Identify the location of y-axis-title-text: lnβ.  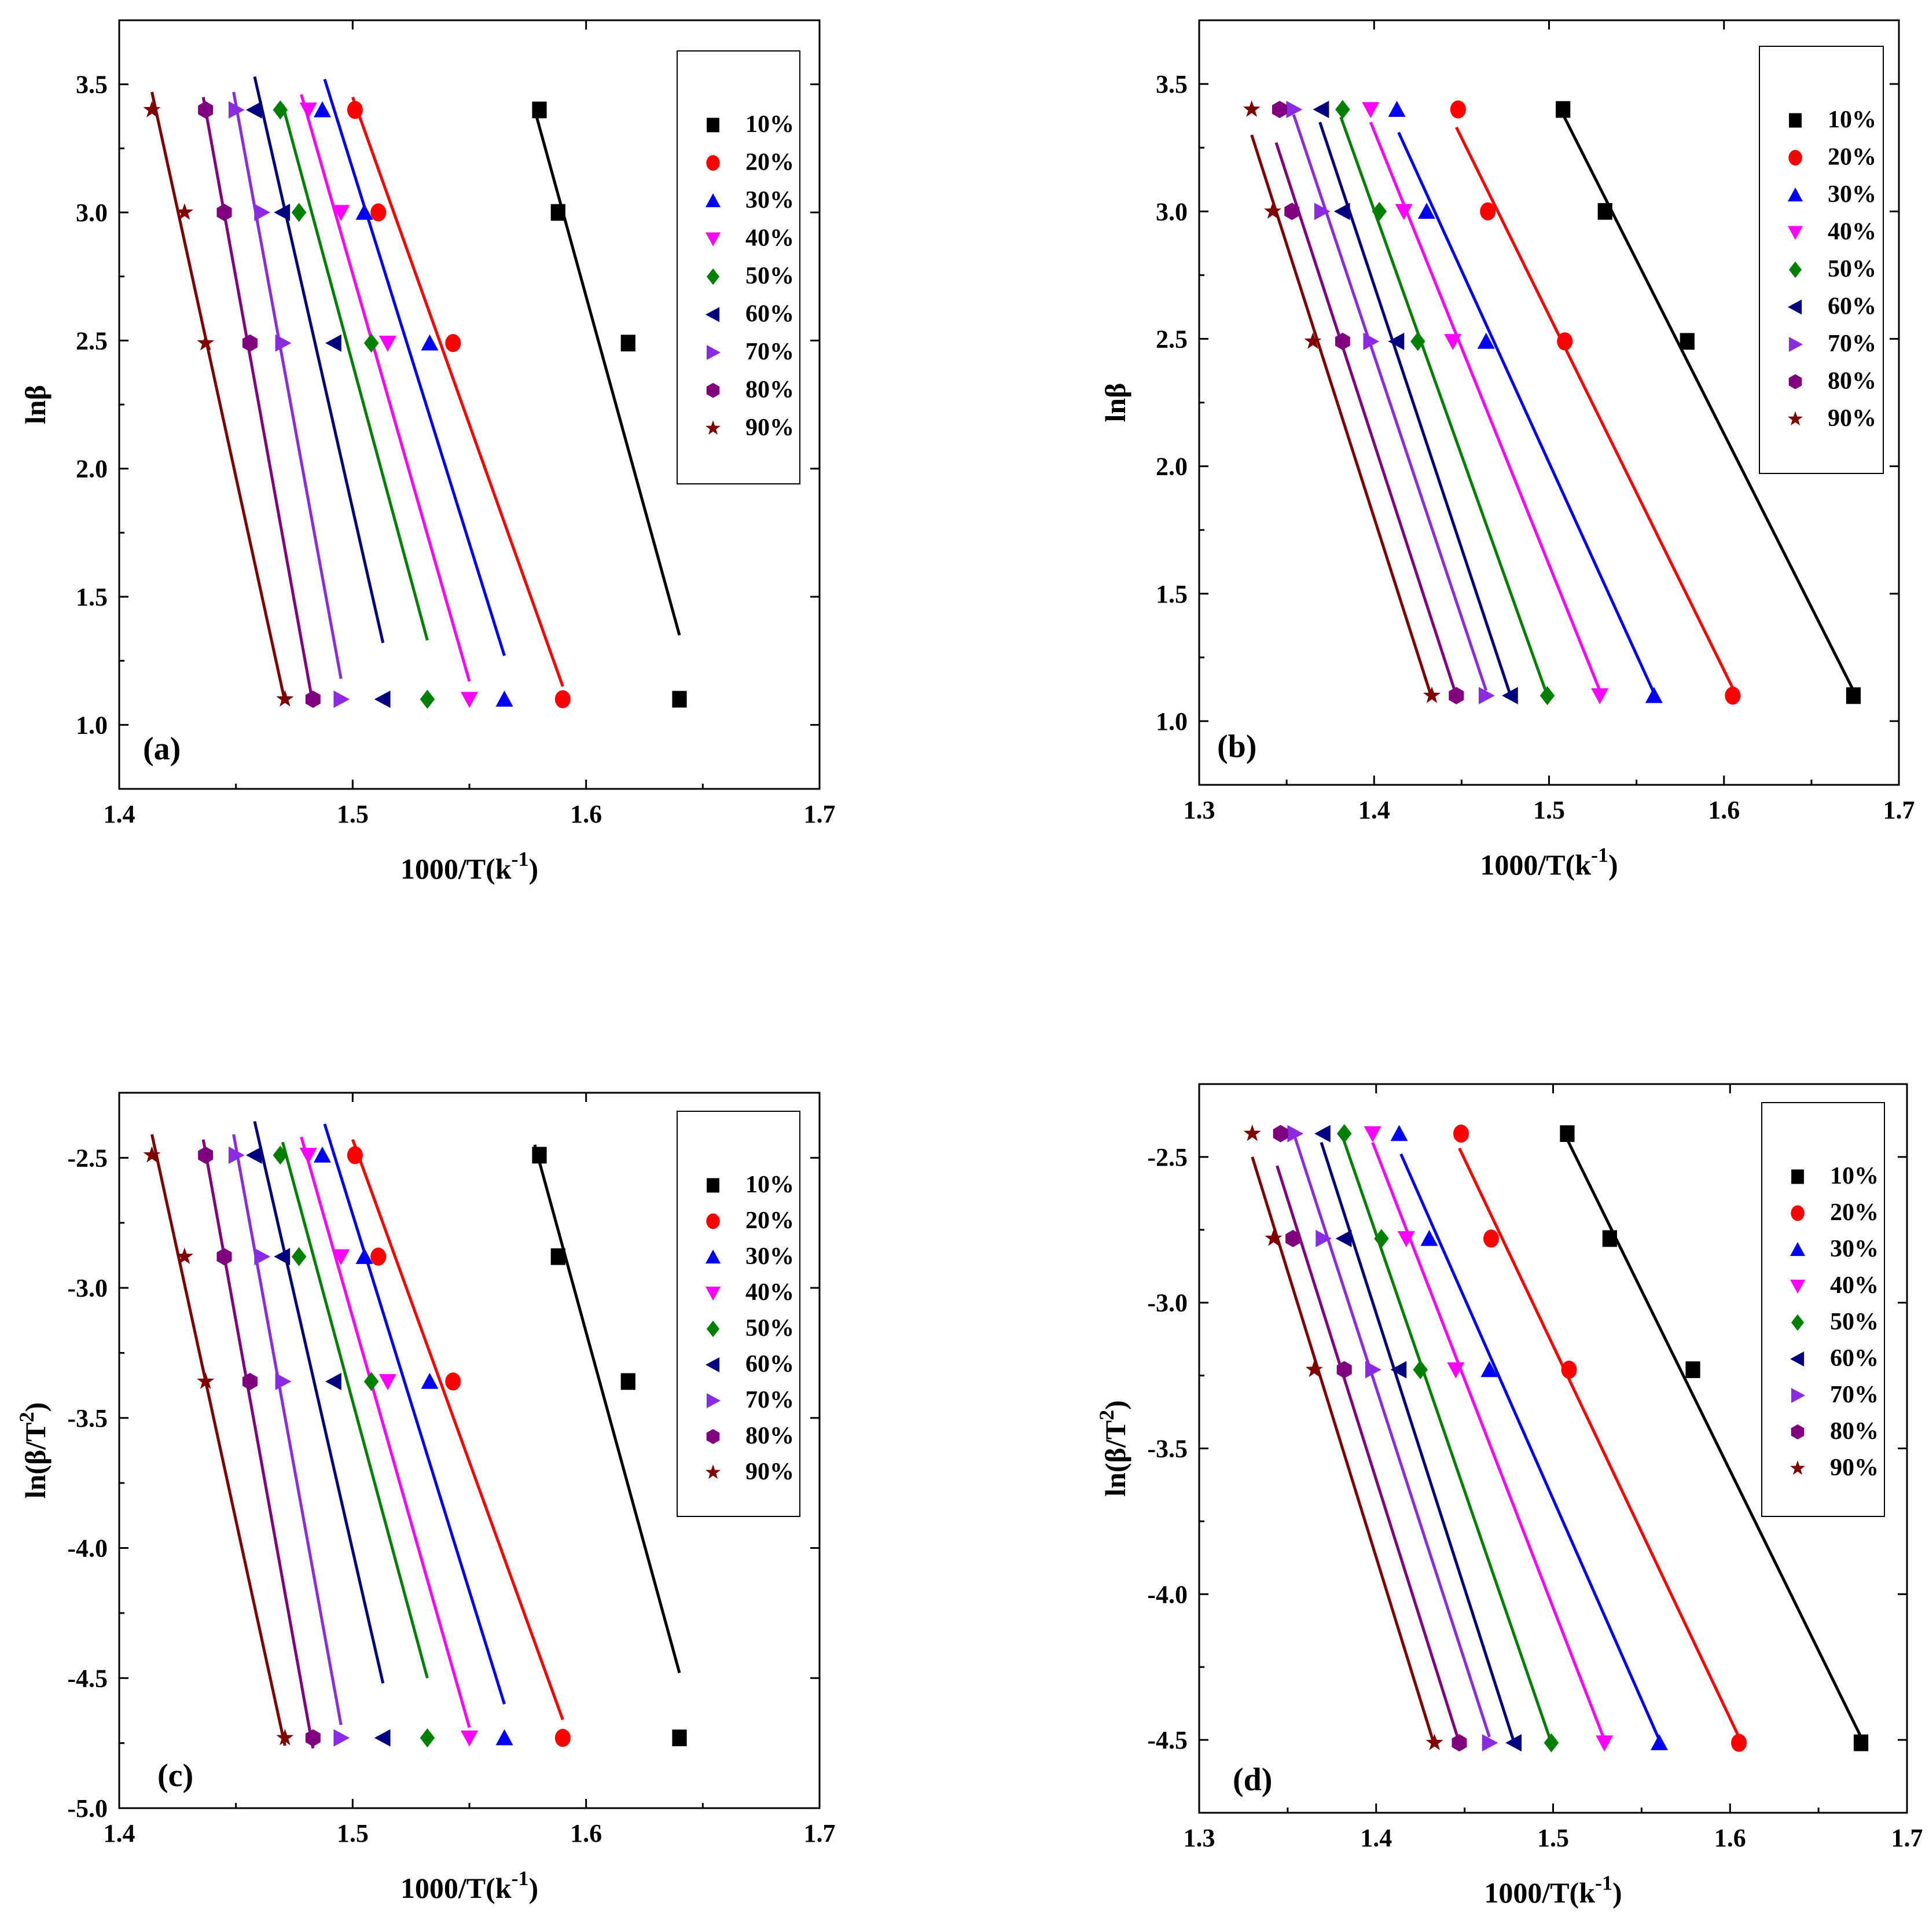
(35, 404).